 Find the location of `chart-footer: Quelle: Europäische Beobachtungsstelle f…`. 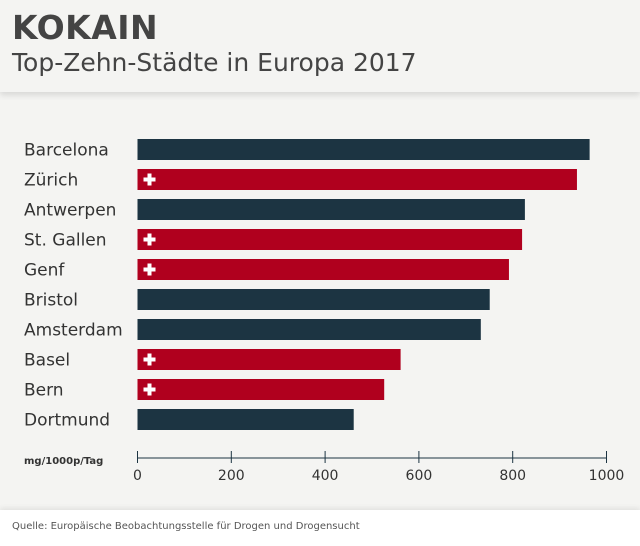

chart-footer: Quelle: Europäische Beobachtungsstelle f… is located at coordinates (320, 528).